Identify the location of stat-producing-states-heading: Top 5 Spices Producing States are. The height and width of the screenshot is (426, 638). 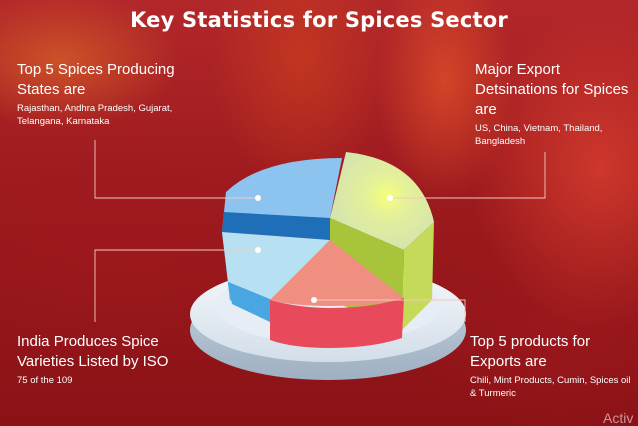
(96, 79).